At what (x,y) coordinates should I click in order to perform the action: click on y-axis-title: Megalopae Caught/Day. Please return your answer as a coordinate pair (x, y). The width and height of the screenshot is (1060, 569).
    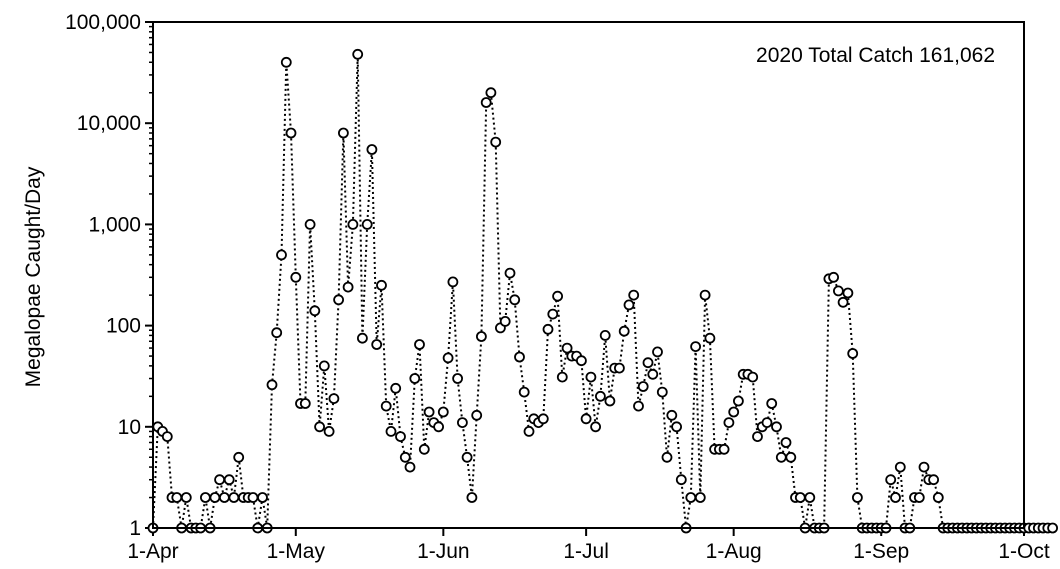
    Looking at the image, I should click on (33, 276).